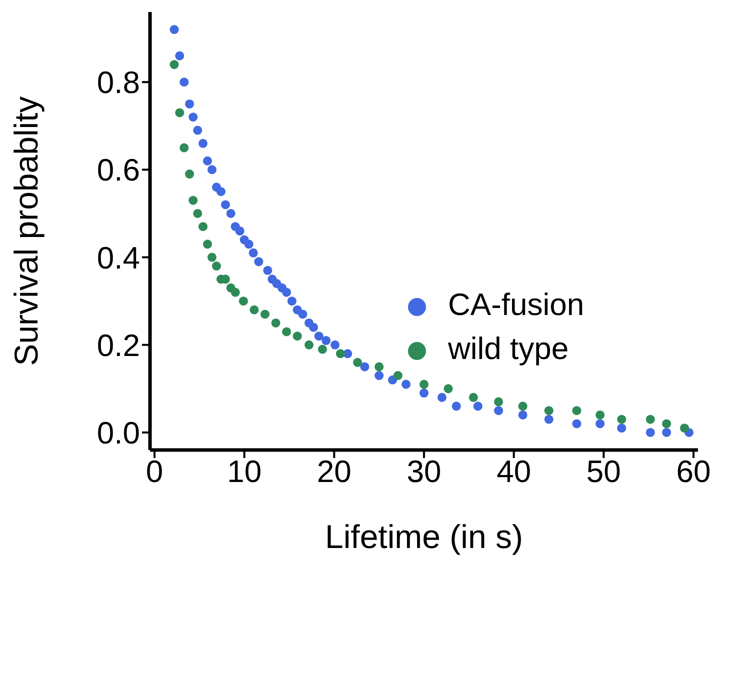 This screenshot has width=737, height=676. What do you see at coordinates (424, 536) in the screenshot?
I see `x-axis-title: Lifetime (in s)` at bounding box center [424, 536].